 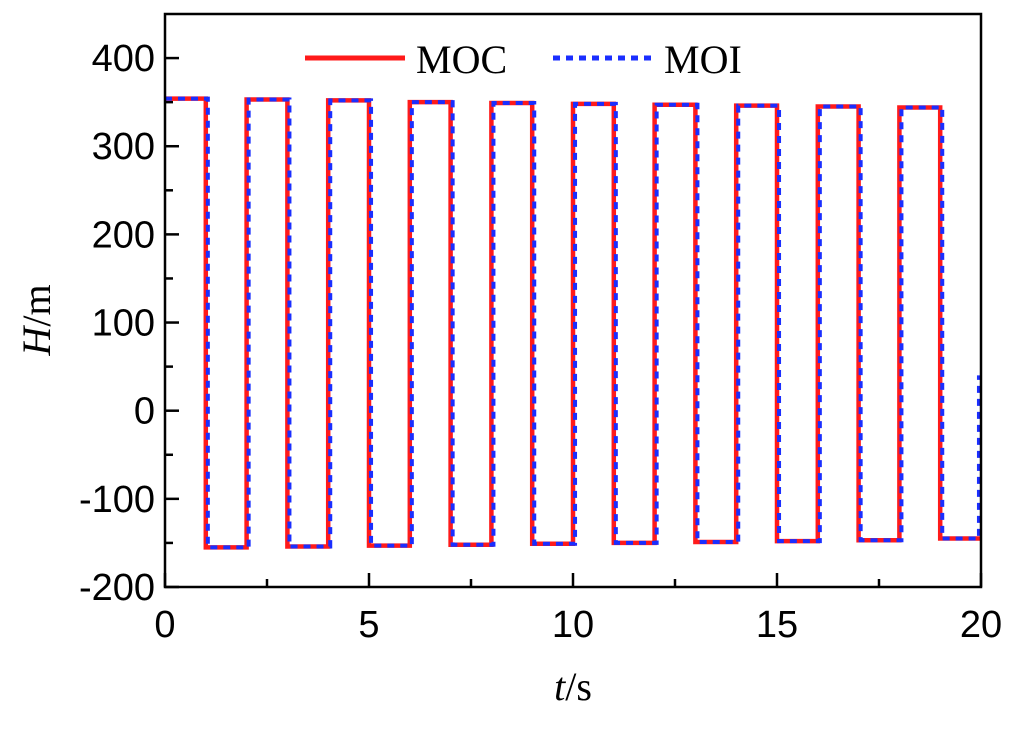 What do you see at coordinates (36, 320) in the screenshot?
I see `y-axis-title: H/m` at bounding box center [36, 320].